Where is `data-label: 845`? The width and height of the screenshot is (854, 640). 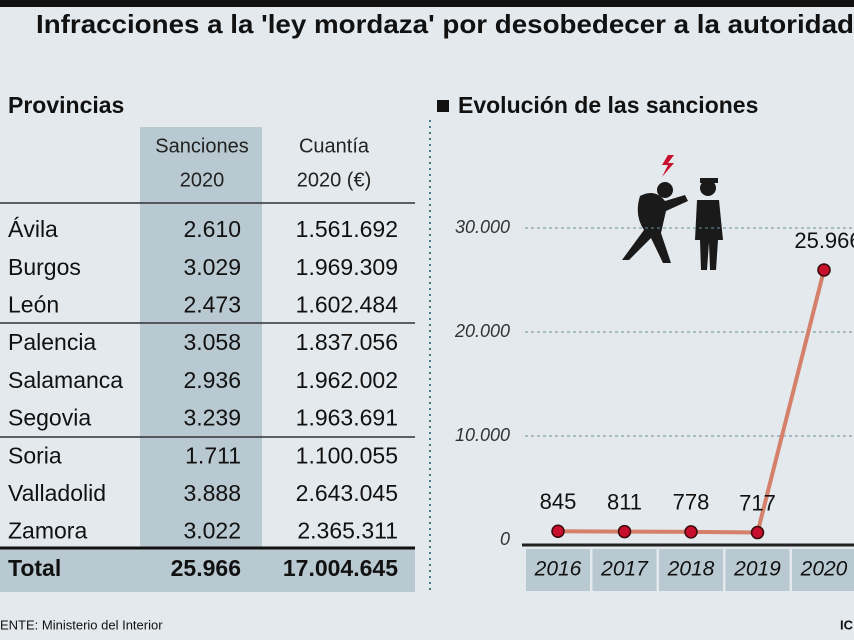
data-label: 845 is located at coordinates (558, 501).